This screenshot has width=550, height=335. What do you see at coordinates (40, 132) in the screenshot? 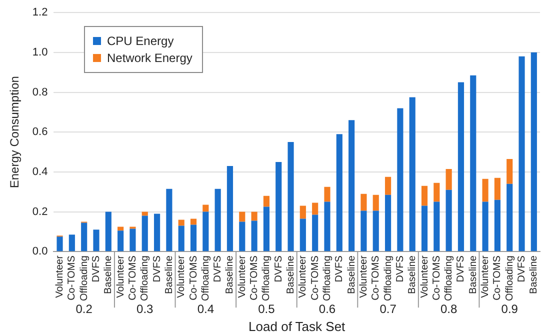
I see `y-tick-label: 0.6` at bounding box center [40, 132].